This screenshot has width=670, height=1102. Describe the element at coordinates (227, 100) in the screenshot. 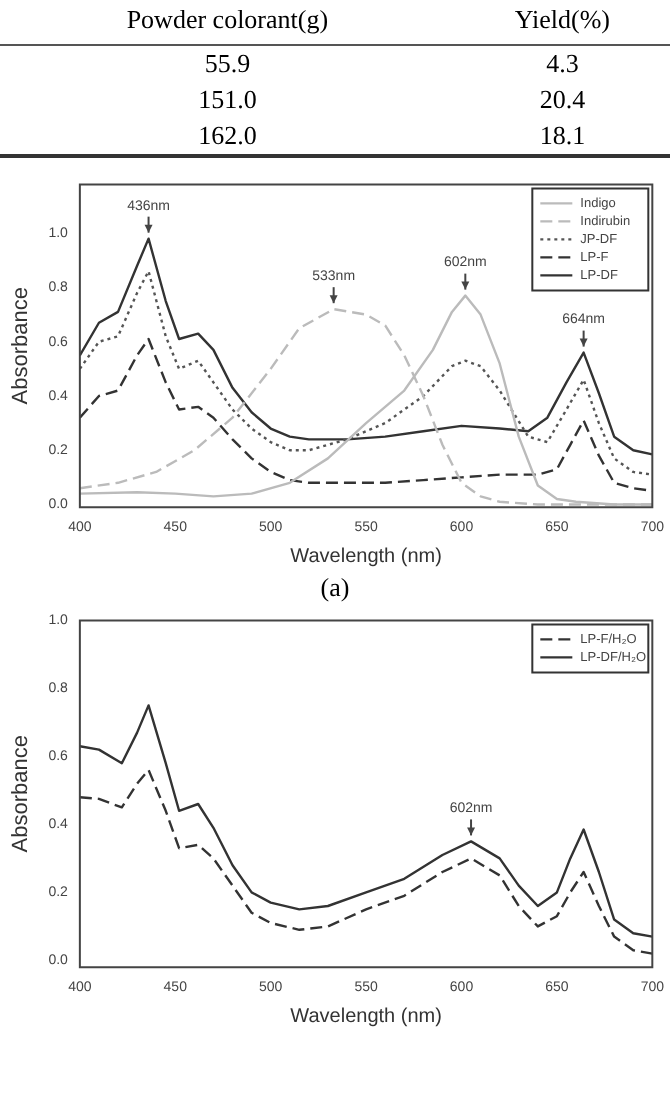

I see `data-label: 151.0` at that location.